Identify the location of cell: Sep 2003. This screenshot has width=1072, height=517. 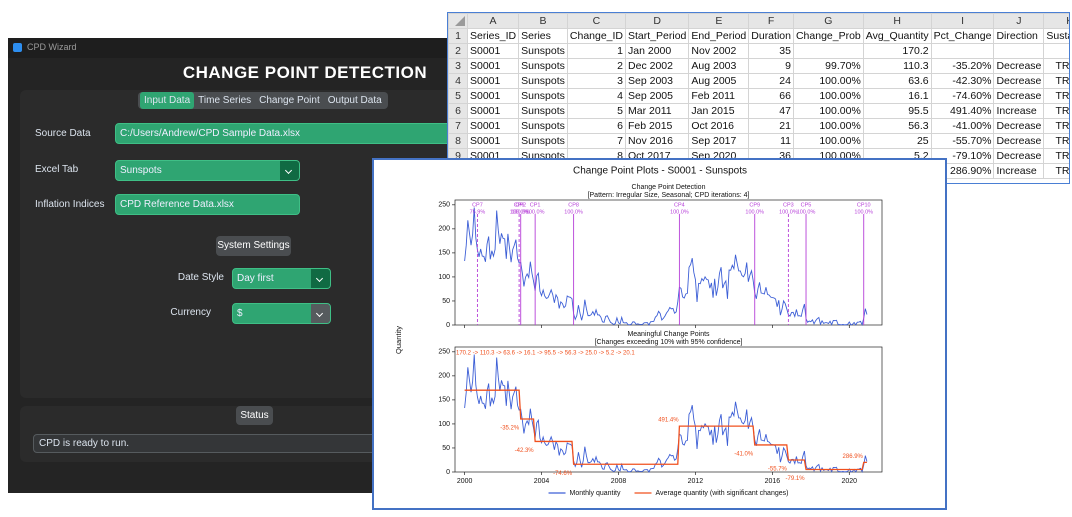
(657, 81).